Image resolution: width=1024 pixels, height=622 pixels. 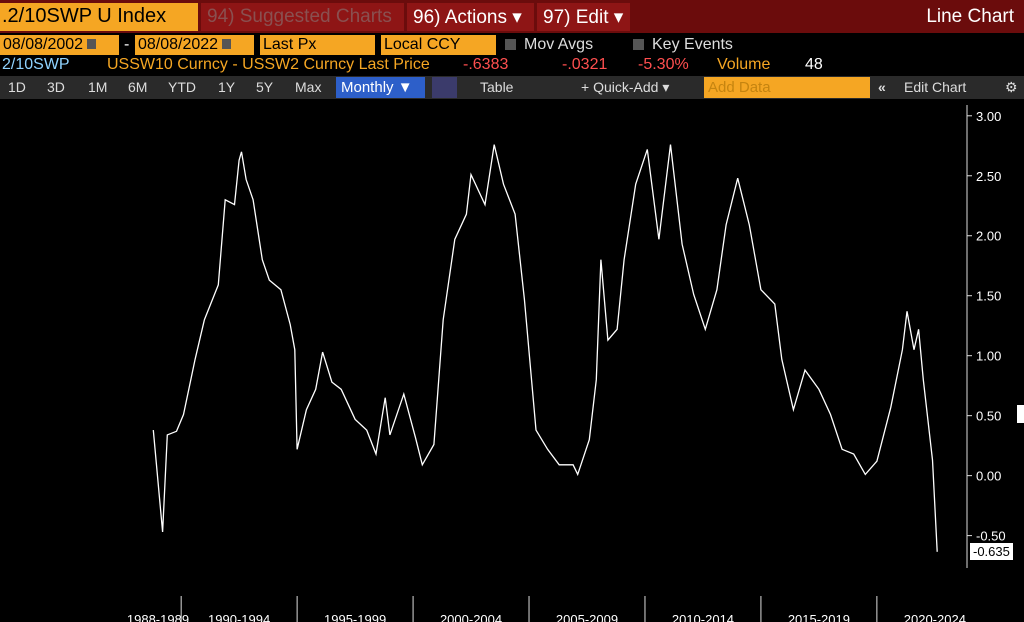 I want to click on y-tick-label: 0.50, so click(x=988, y=416).